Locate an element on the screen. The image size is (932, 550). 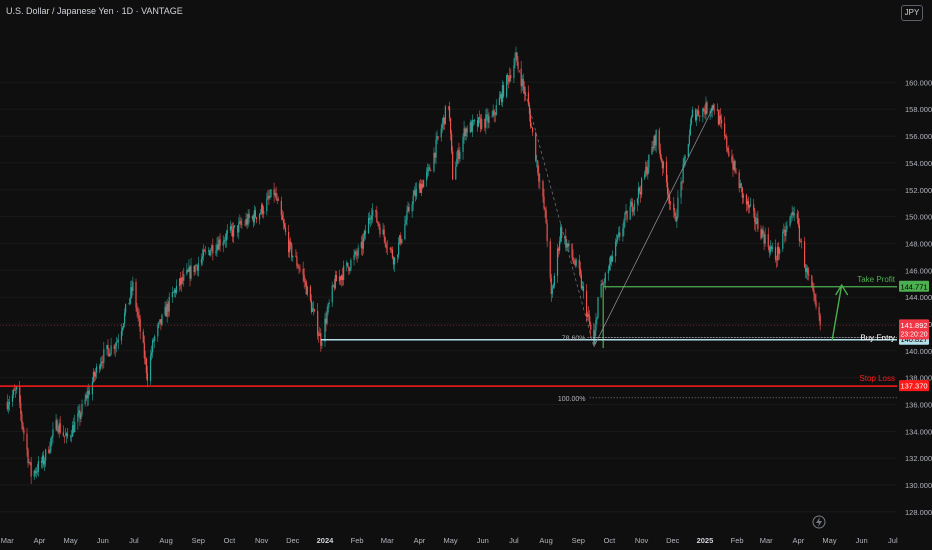
y-tick-label: 136.000 is located at coordinates (918, 405).